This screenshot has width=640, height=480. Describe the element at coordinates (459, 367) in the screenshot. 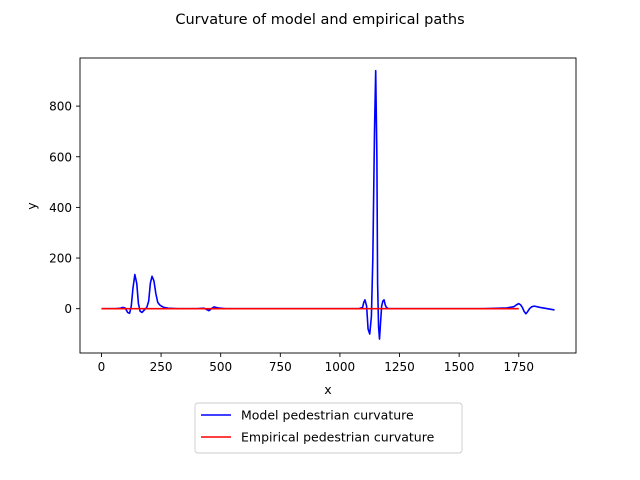

I see `x-tick-label: 1500` at that location.